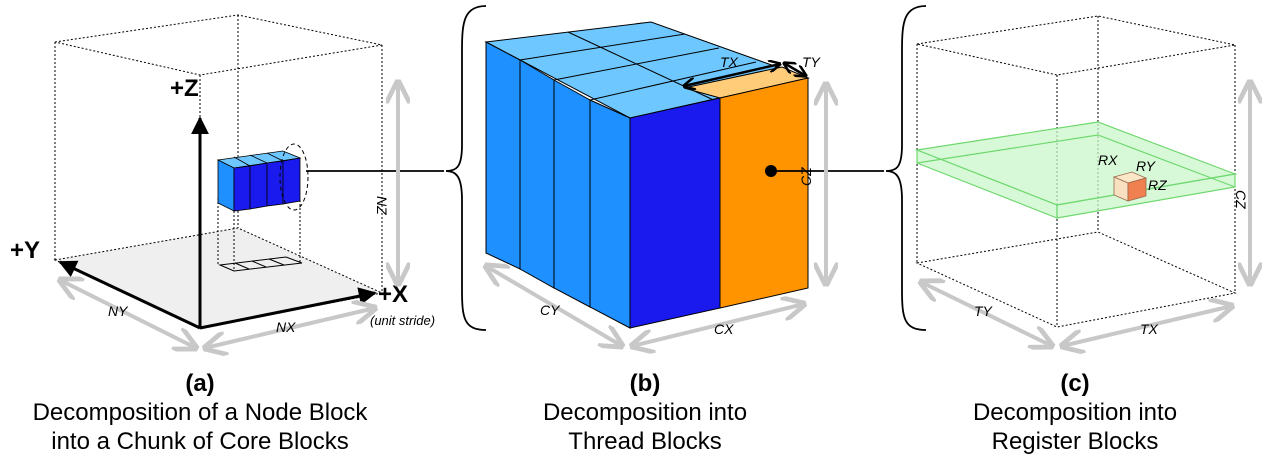 This screenshot has height=476, width=1265. I want to click on caption-b-tag: (b), so click(645, 383).